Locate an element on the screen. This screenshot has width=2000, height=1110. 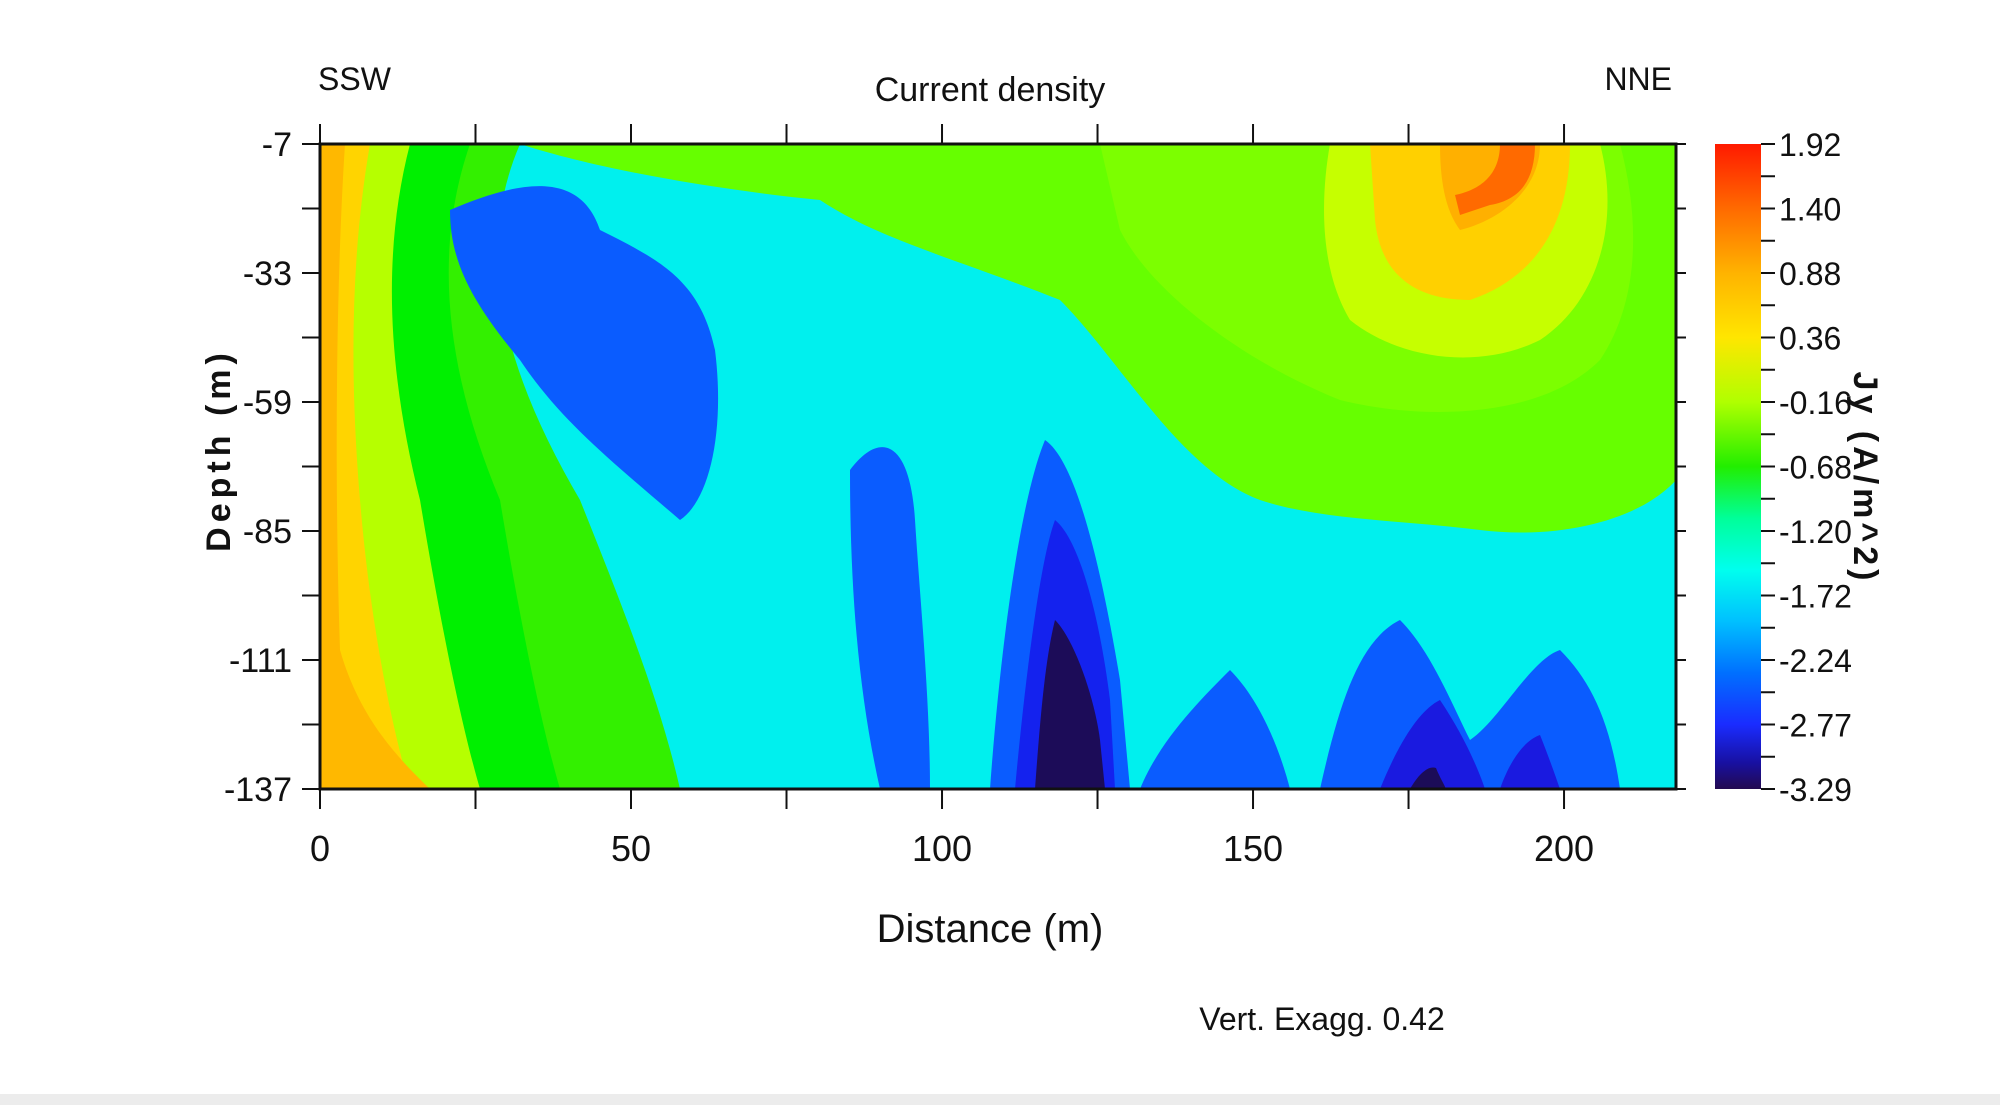
colorbar is located at coordinates (1738, 466).